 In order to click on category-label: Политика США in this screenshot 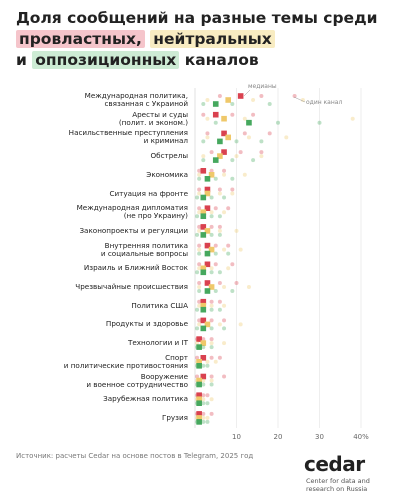, I will do `click(159, 305)`.